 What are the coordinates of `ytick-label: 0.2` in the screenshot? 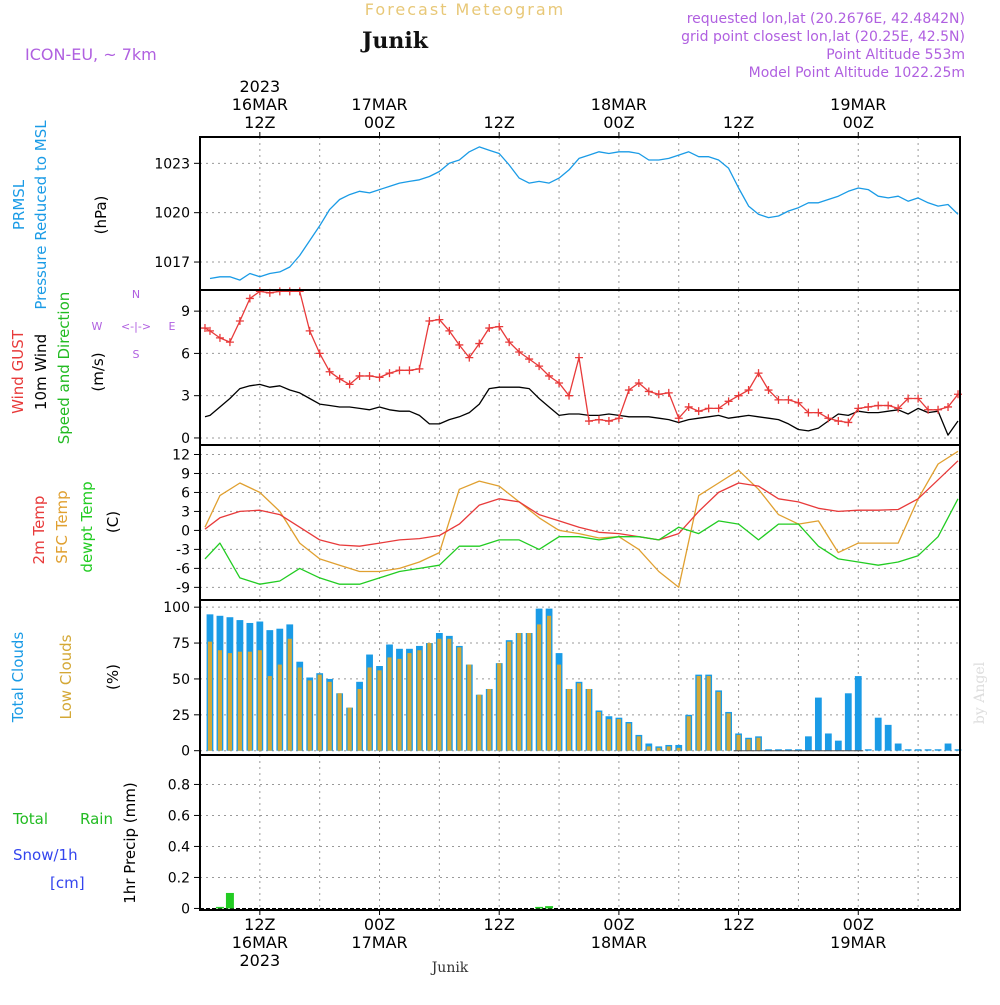 It's located at (179, 878).